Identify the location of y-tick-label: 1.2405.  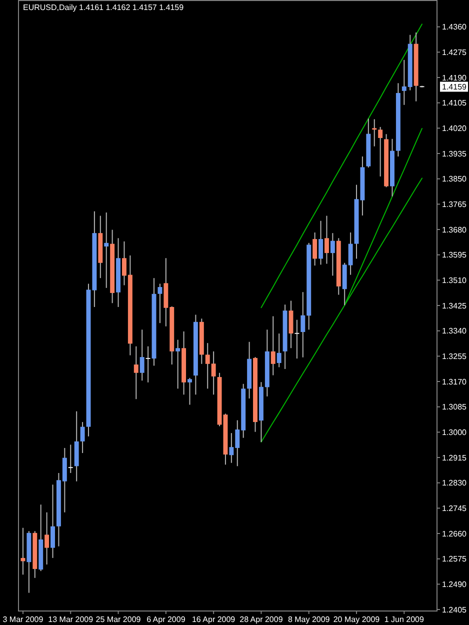
(455, 609).